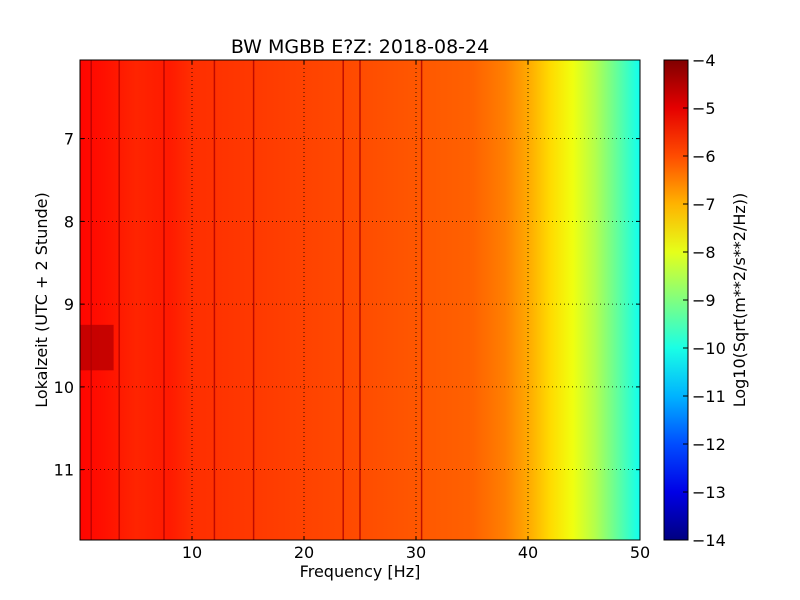 This screenshot has height=600, width=800. Describe the element at coordinates (97, 347) in the screenshot. I see `spectrogram-dark-patch` at that location.